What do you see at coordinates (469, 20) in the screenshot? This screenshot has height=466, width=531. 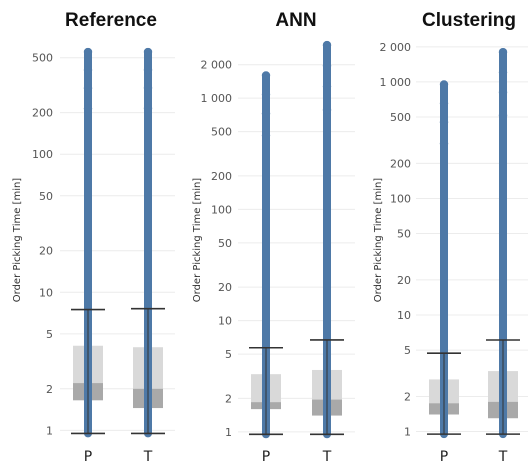 I see `panel-title: Clustering` at bounding box center [469, 20].